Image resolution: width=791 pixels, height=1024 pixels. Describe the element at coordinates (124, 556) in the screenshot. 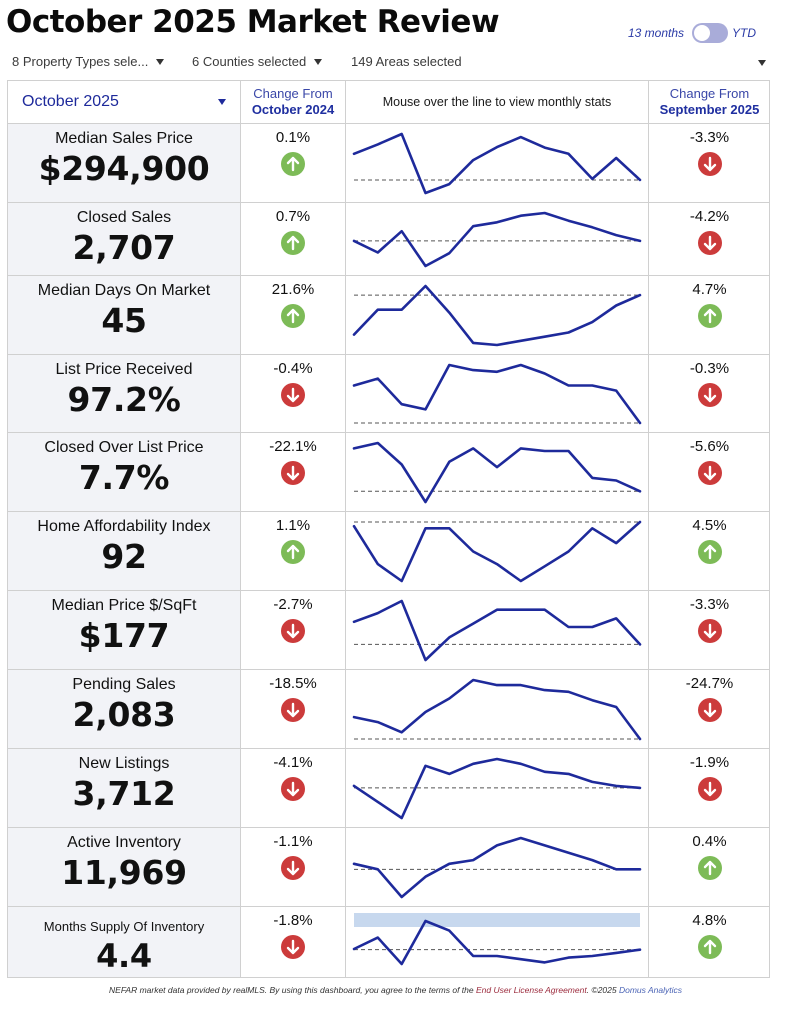

I see `metric-value: 92` at that location.